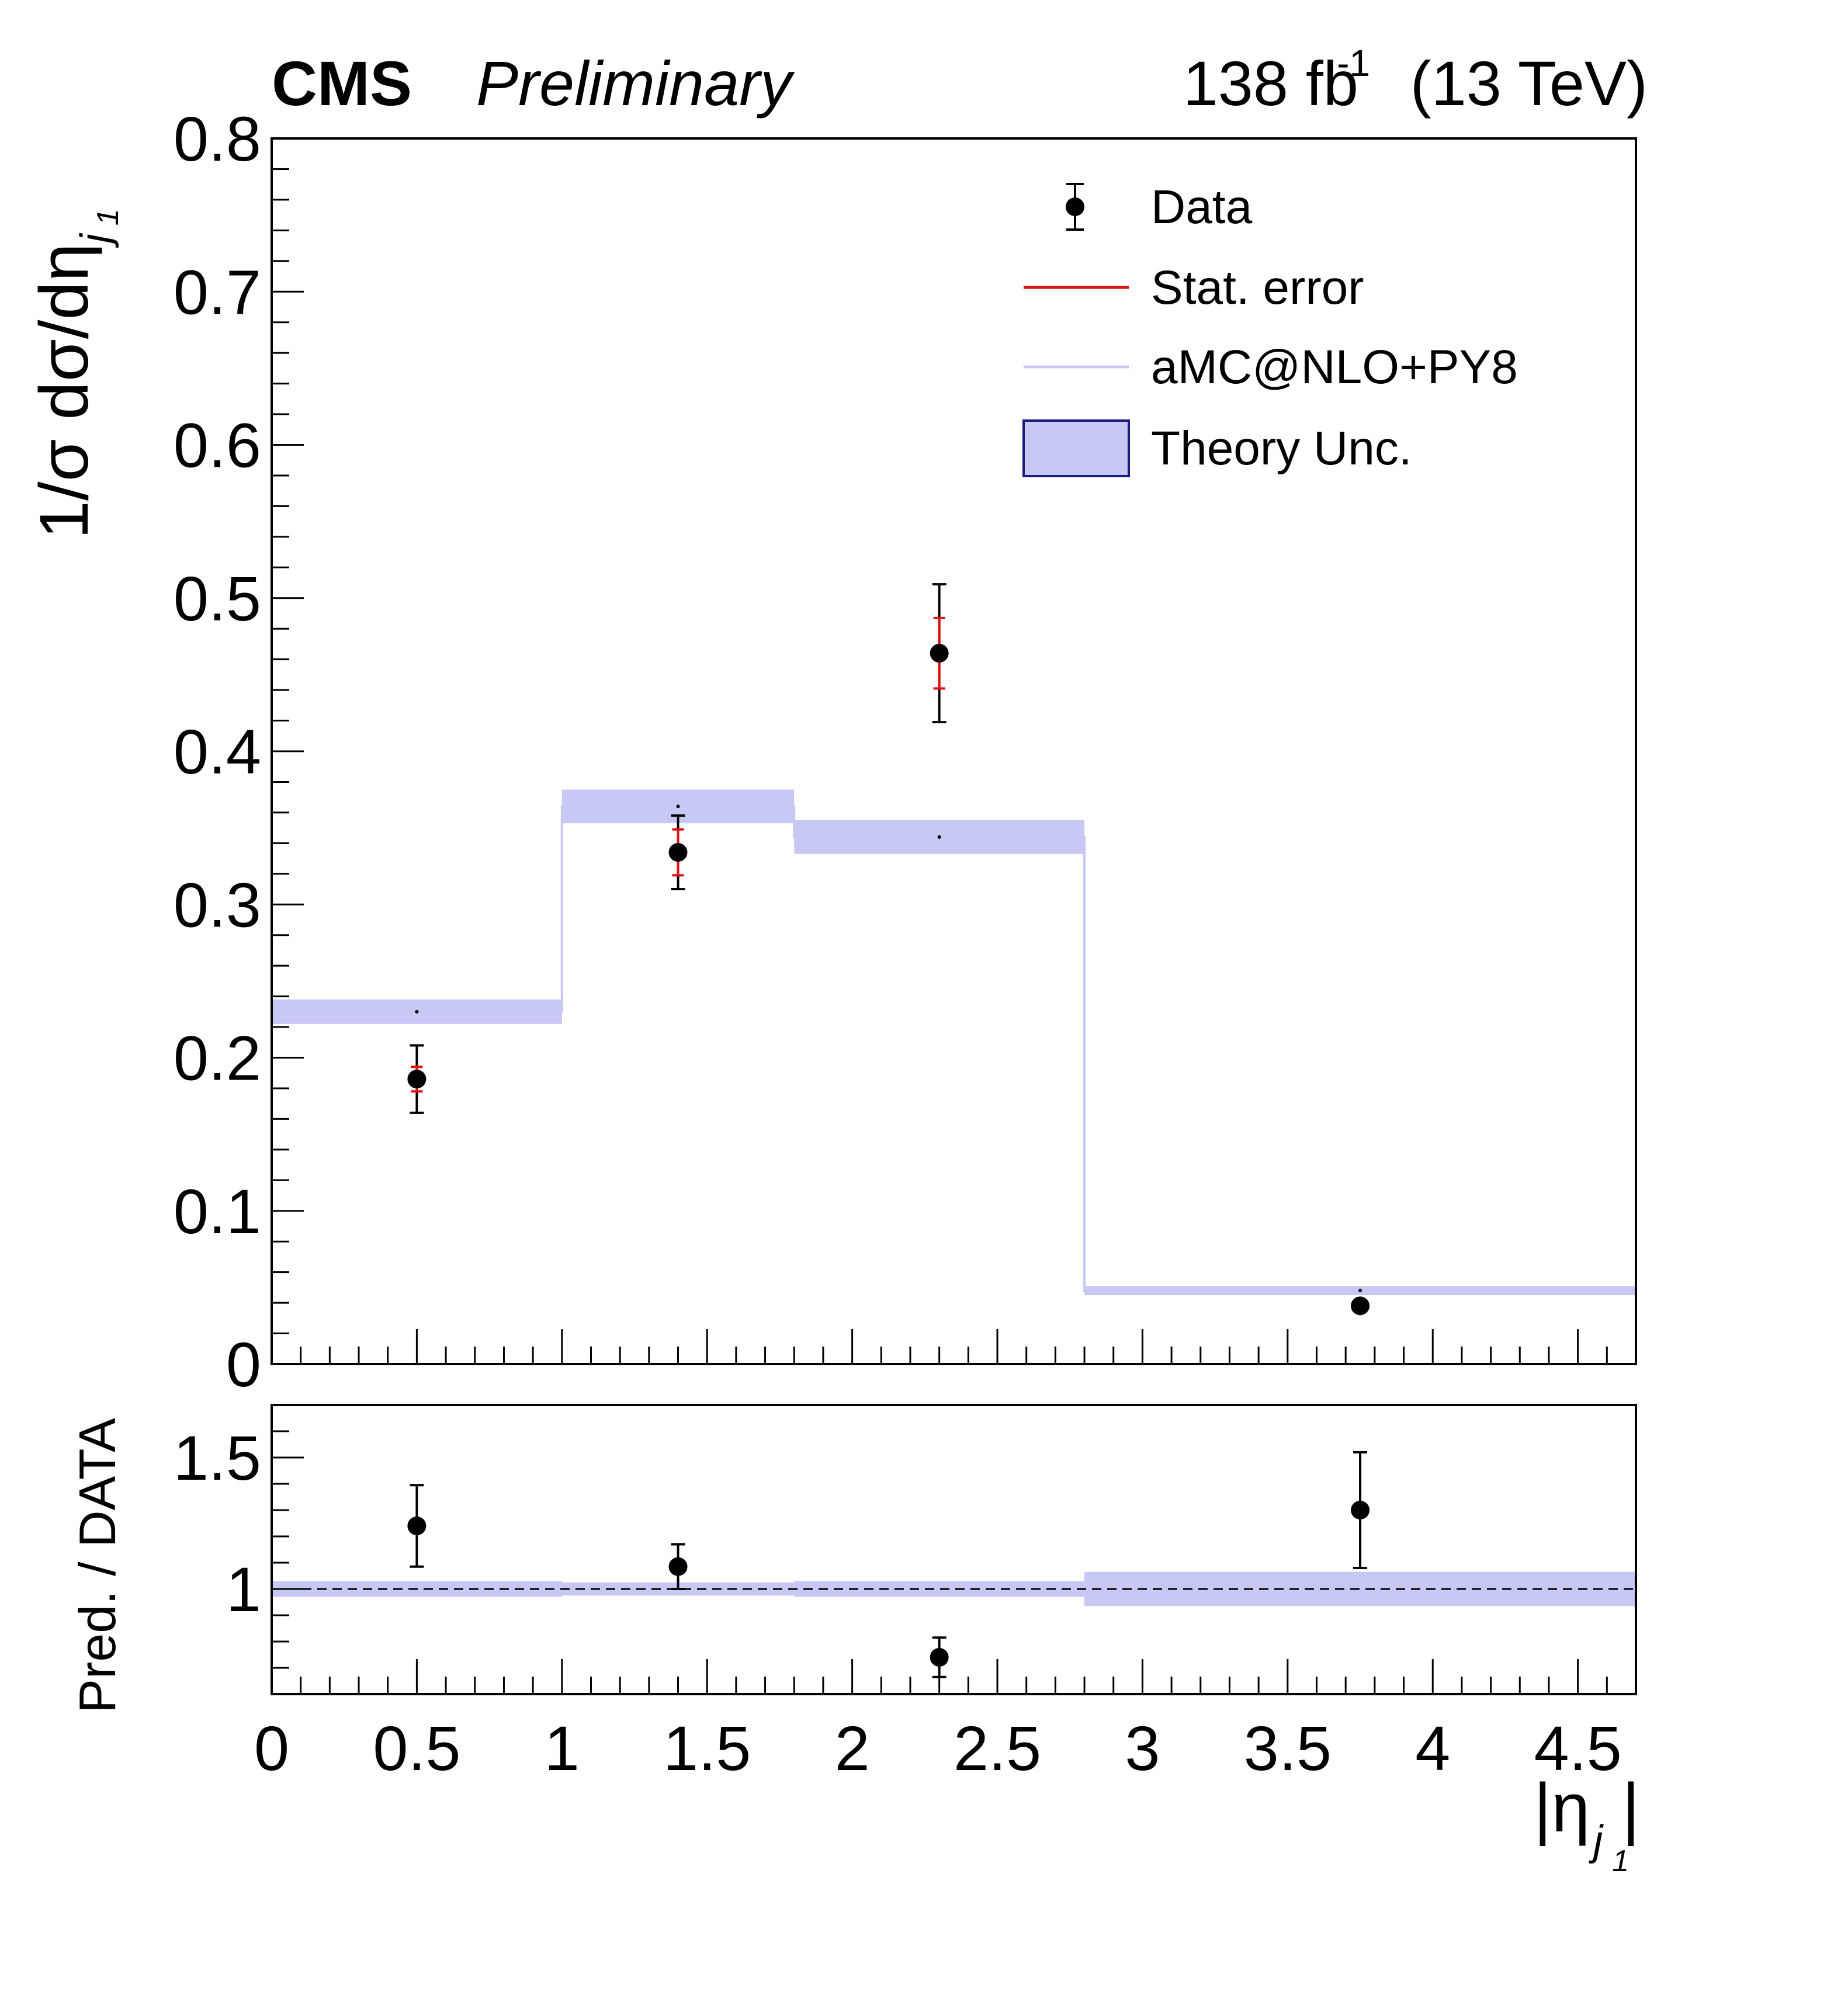 The width and height of the screenshot is (1841, 2016). I want to click on y-tick-label-7: 0.7, so click(218, 291).